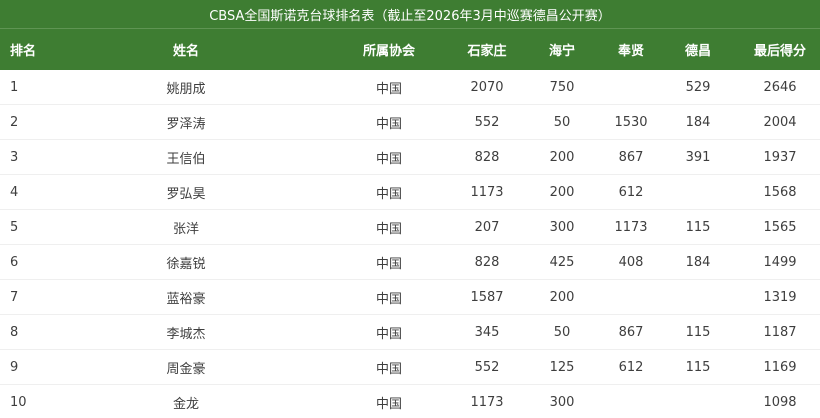 The image size is (820, 418). Describe the element at coordinates (631, 49) in the screenshot. I see `header-cell-fengxian: 奉贤` at that location.